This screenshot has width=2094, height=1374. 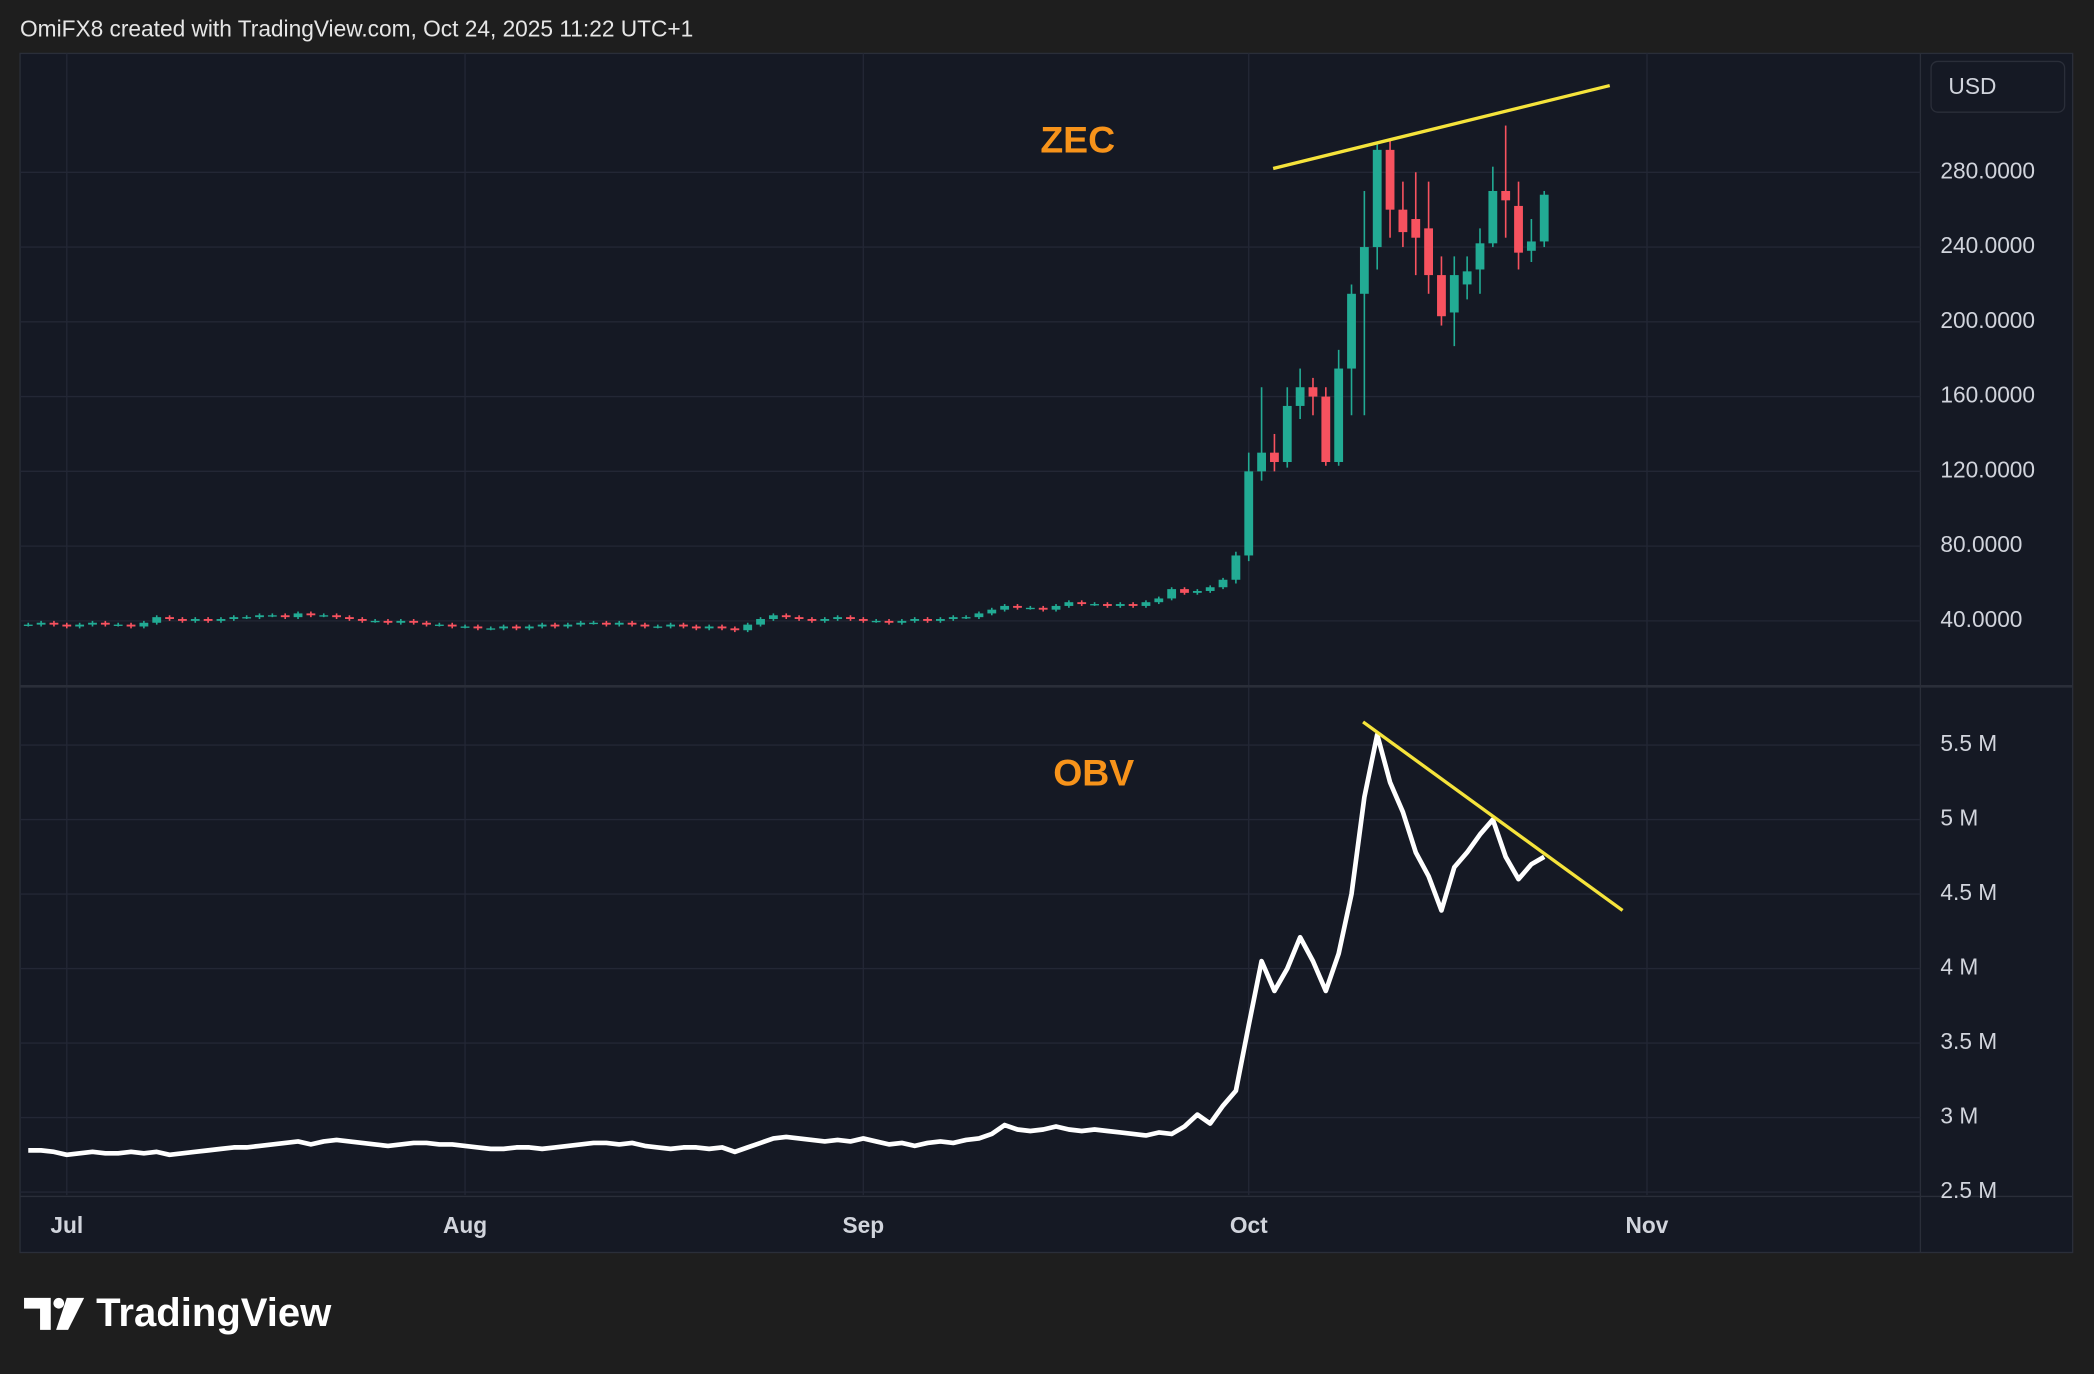 I want to click on logo-text: TradingView, so click(x=214, y=1313).